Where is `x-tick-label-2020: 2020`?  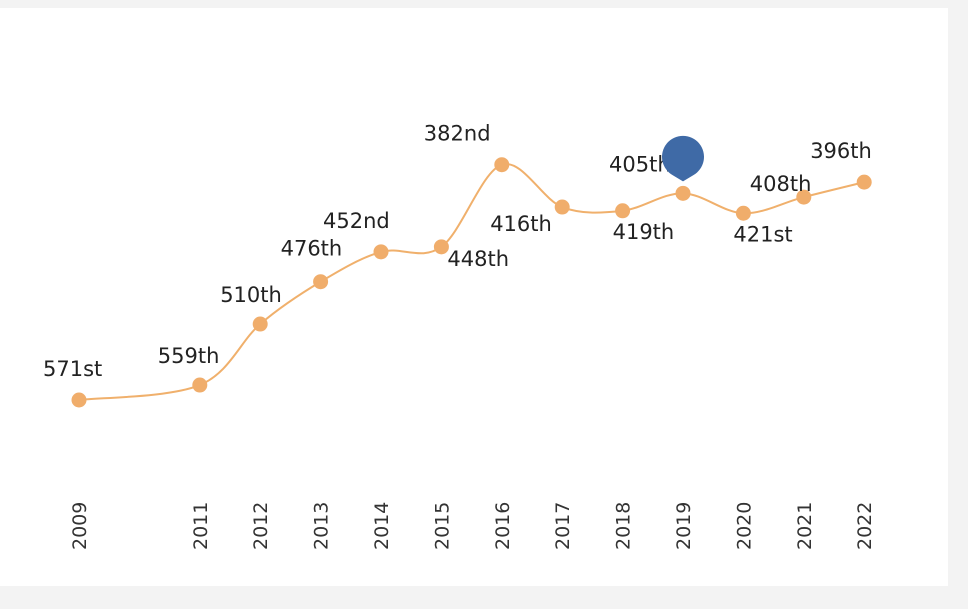 x-tick-label-2020: 2020 is located at coordinates (744, 526).